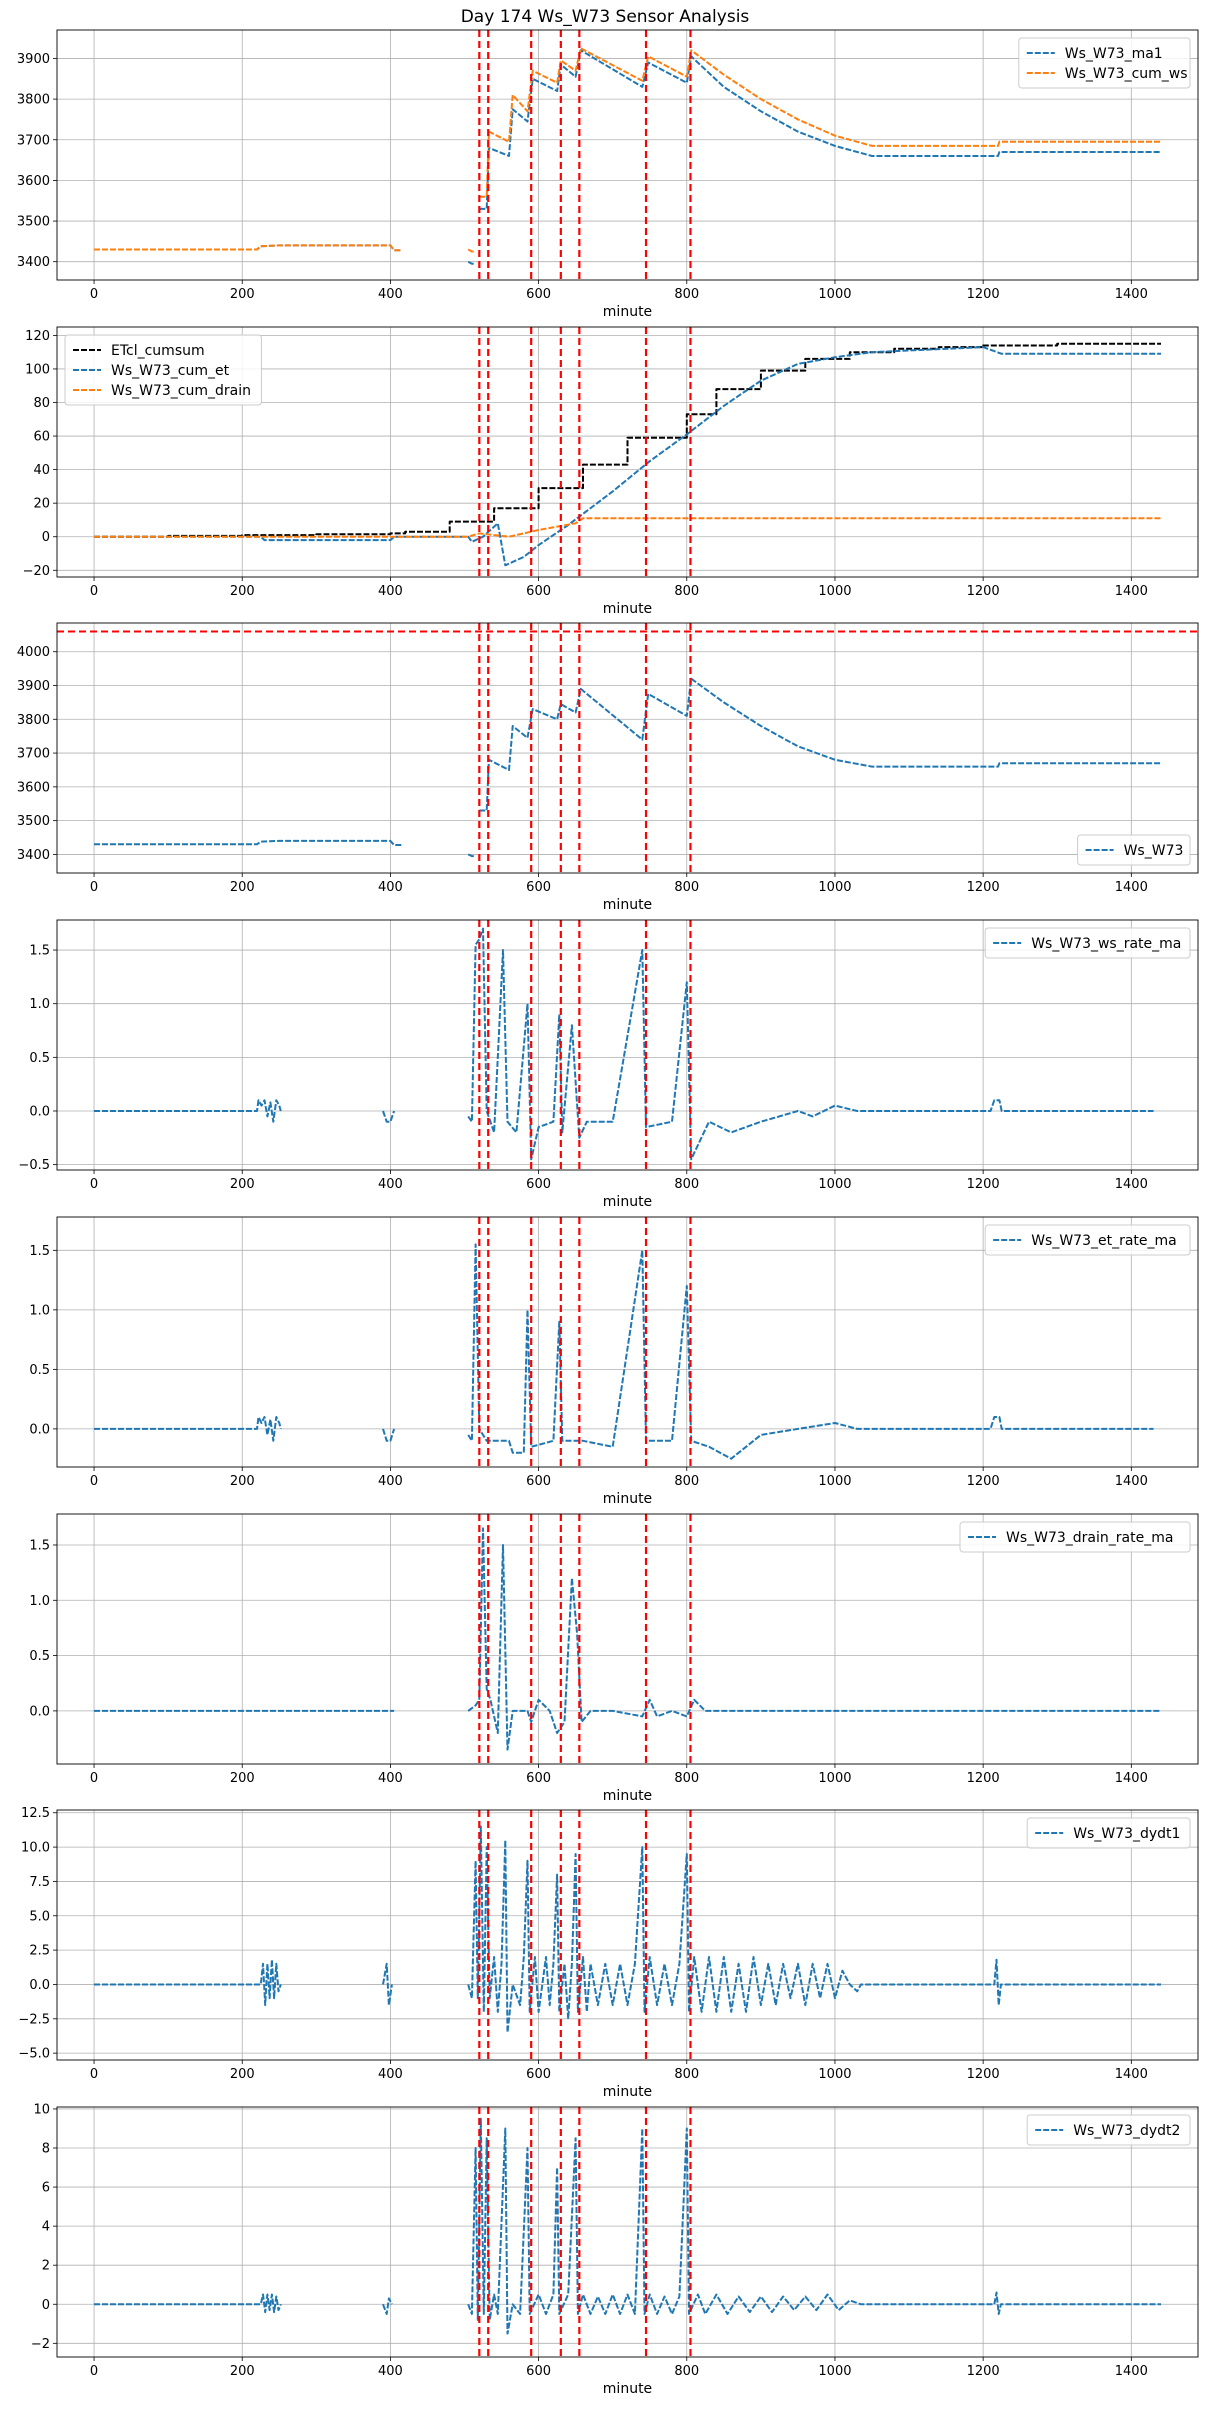 Image resolution: width=1211 pixels, height=2411 pixels. What do you see at coordinates (34, 1165) in the screenshot?
I see `y-tick-label: −0.5` at bounding box center [34, 1165].